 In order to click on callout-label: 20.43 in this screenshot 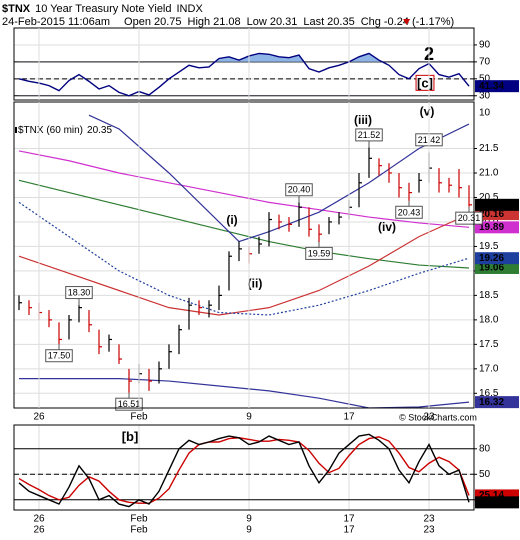, I will do `click(409, 212)`.